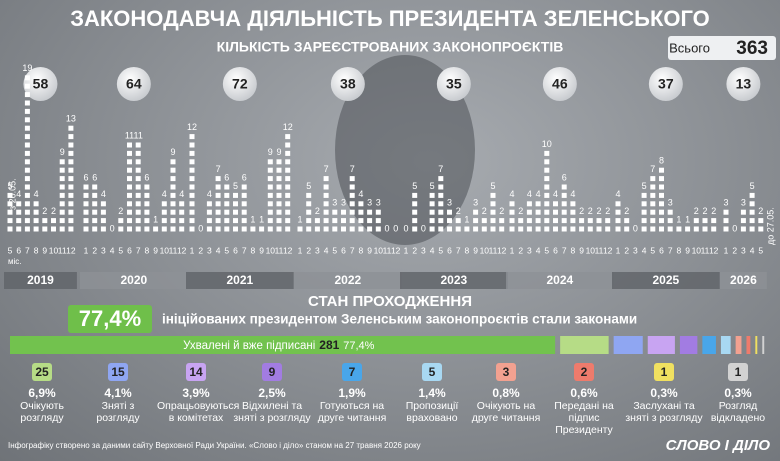 The image size is (780, 461). I want to click on year-total: 72, so click(240, 84).